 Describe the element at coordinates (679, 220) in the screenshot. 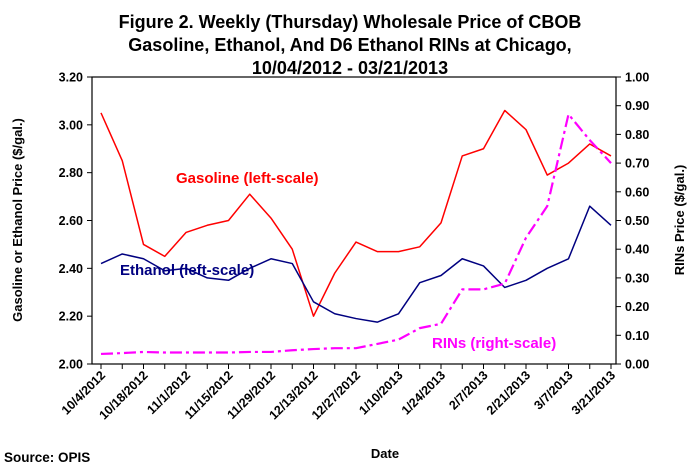

I see `y-axis-right-label: RINs Price ($/gal.)` at that location.